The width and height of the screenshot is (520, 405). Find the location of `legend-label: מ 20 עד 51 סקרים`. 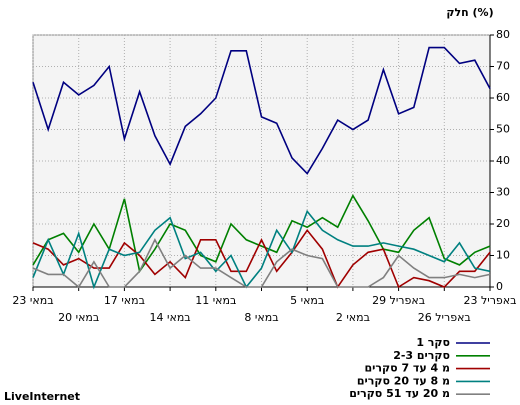

legend-label: מ 20 עד 51 סקרים is located at coordinates (399, 393).